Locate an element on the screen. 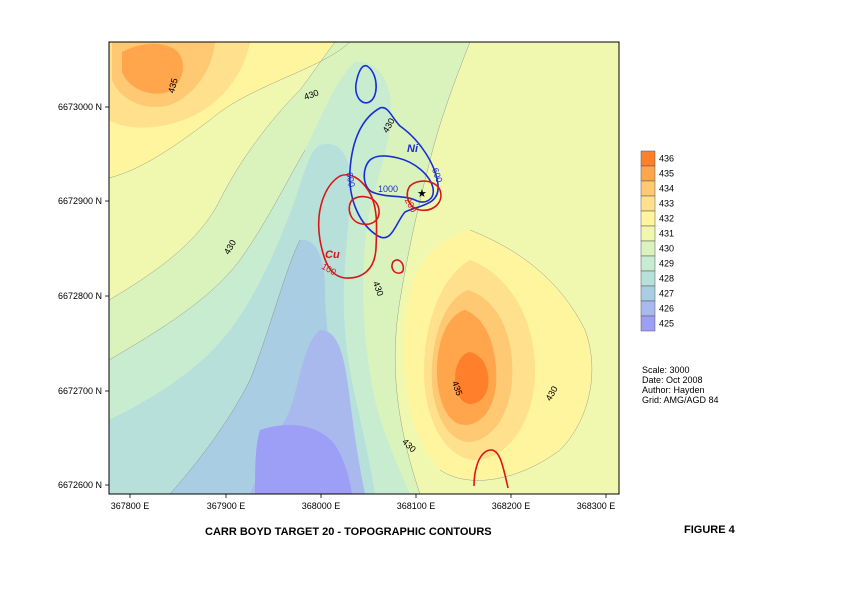 Image resolution: width=842 pixels, height=595 pixels. ni-label: Ni is located at coordinates (413, 149).